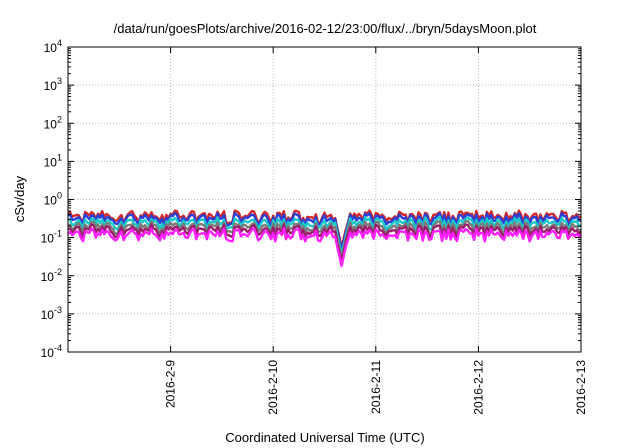 The image size is (640, 448). I want to click on y-axis-label: cSv/day, so click(19, 198).